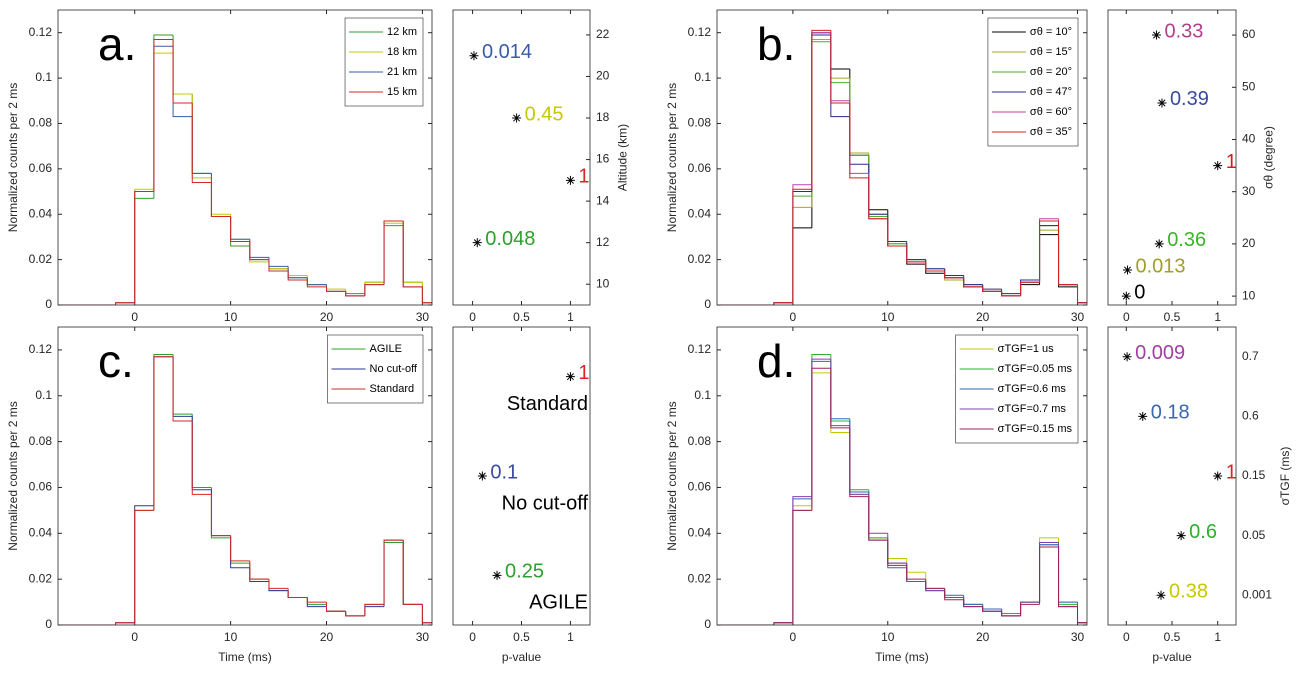  Describe the element at coordinates (707, 304) in the screenshot. I see `y-tick-label: 0` at that location.